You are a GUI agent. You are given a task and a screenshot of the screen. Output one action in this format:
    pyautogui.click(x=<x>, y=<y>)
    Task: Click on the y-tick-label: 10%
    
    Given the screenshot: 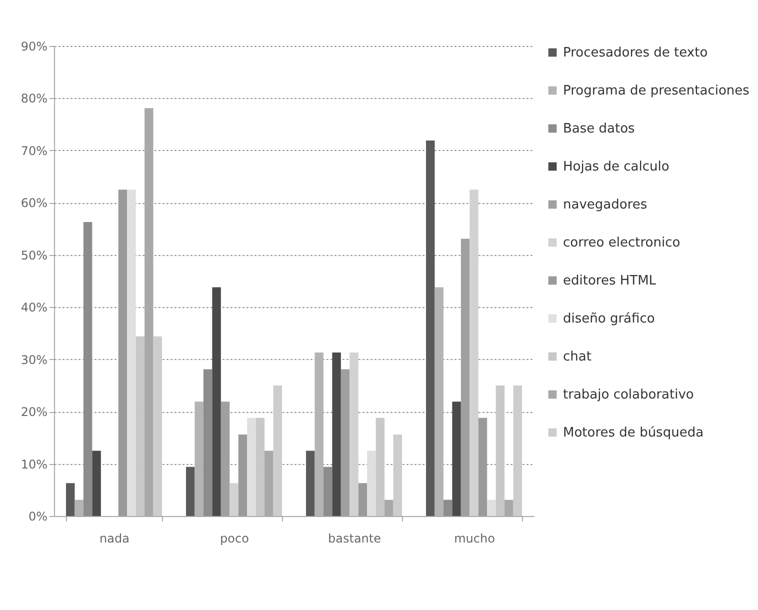 What is the action you would take?
    pyautogui.click(x=34, y=464)
    